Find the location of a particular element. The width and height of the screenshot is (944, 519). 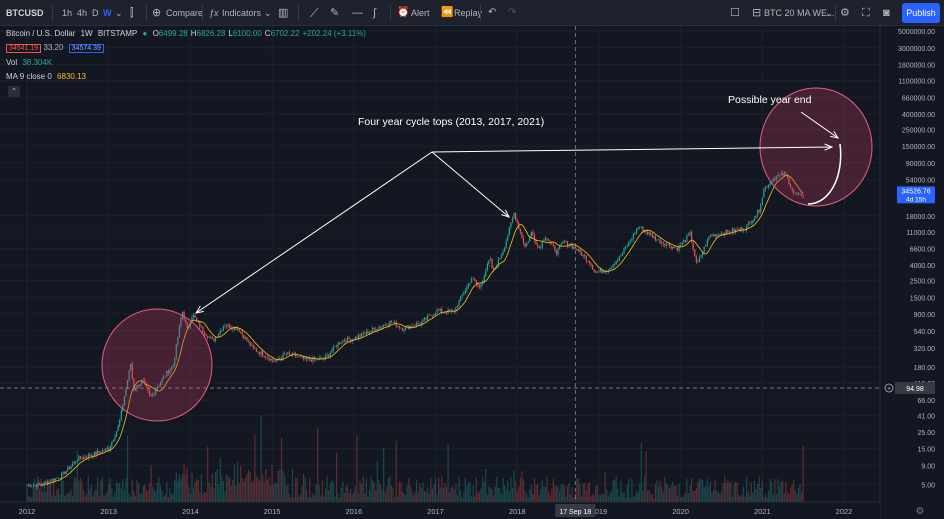

alert-button: Alert is located at coordinates (420, 13).